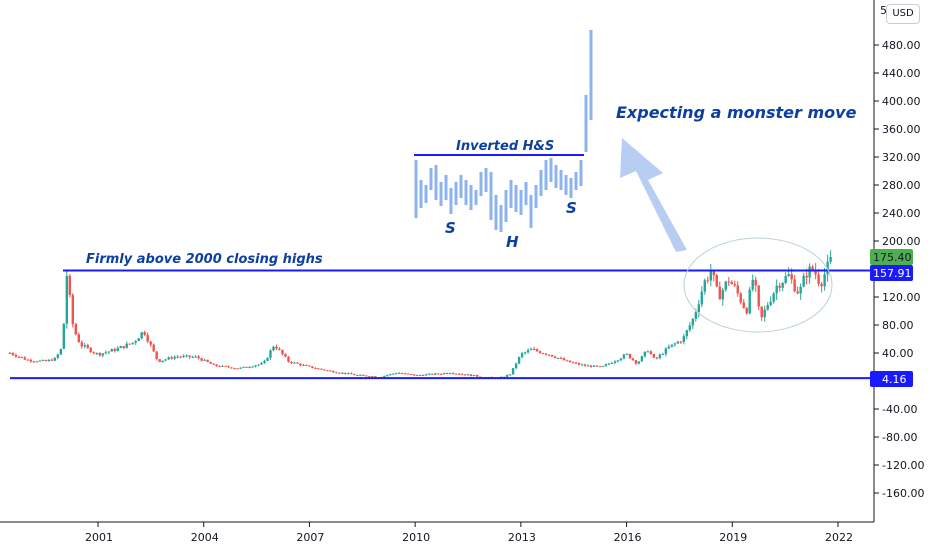 The height and width of the screenshot is (550, 932). Describe the element at coordinates (469, 533) in the screenshot. I see `time-axis: 2001 2004 2007 2010 2013 2016 2019 2022` at that location.